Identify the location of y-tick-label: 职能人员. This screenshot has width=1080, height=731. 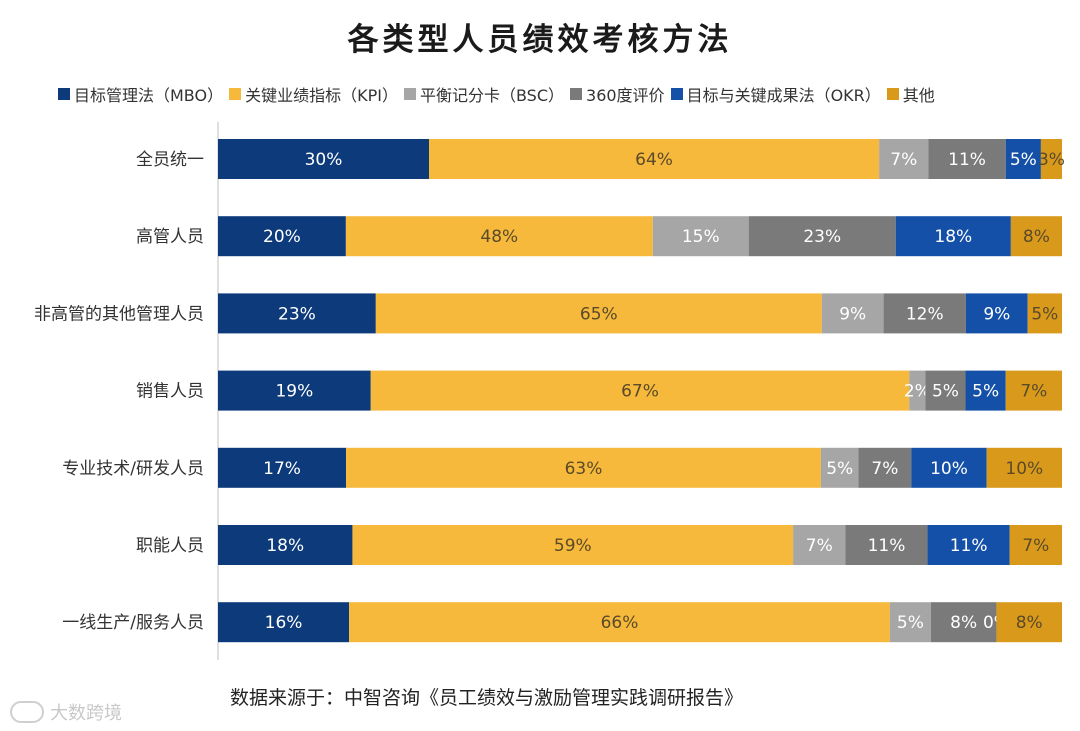
(170, 546).